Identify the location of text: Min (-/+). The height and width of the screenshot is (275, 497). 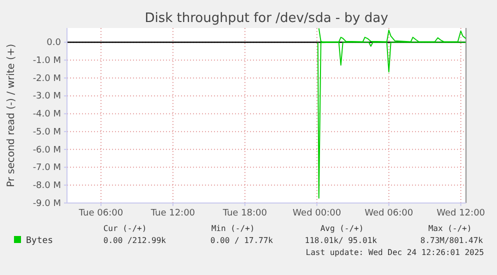
(233, 228).